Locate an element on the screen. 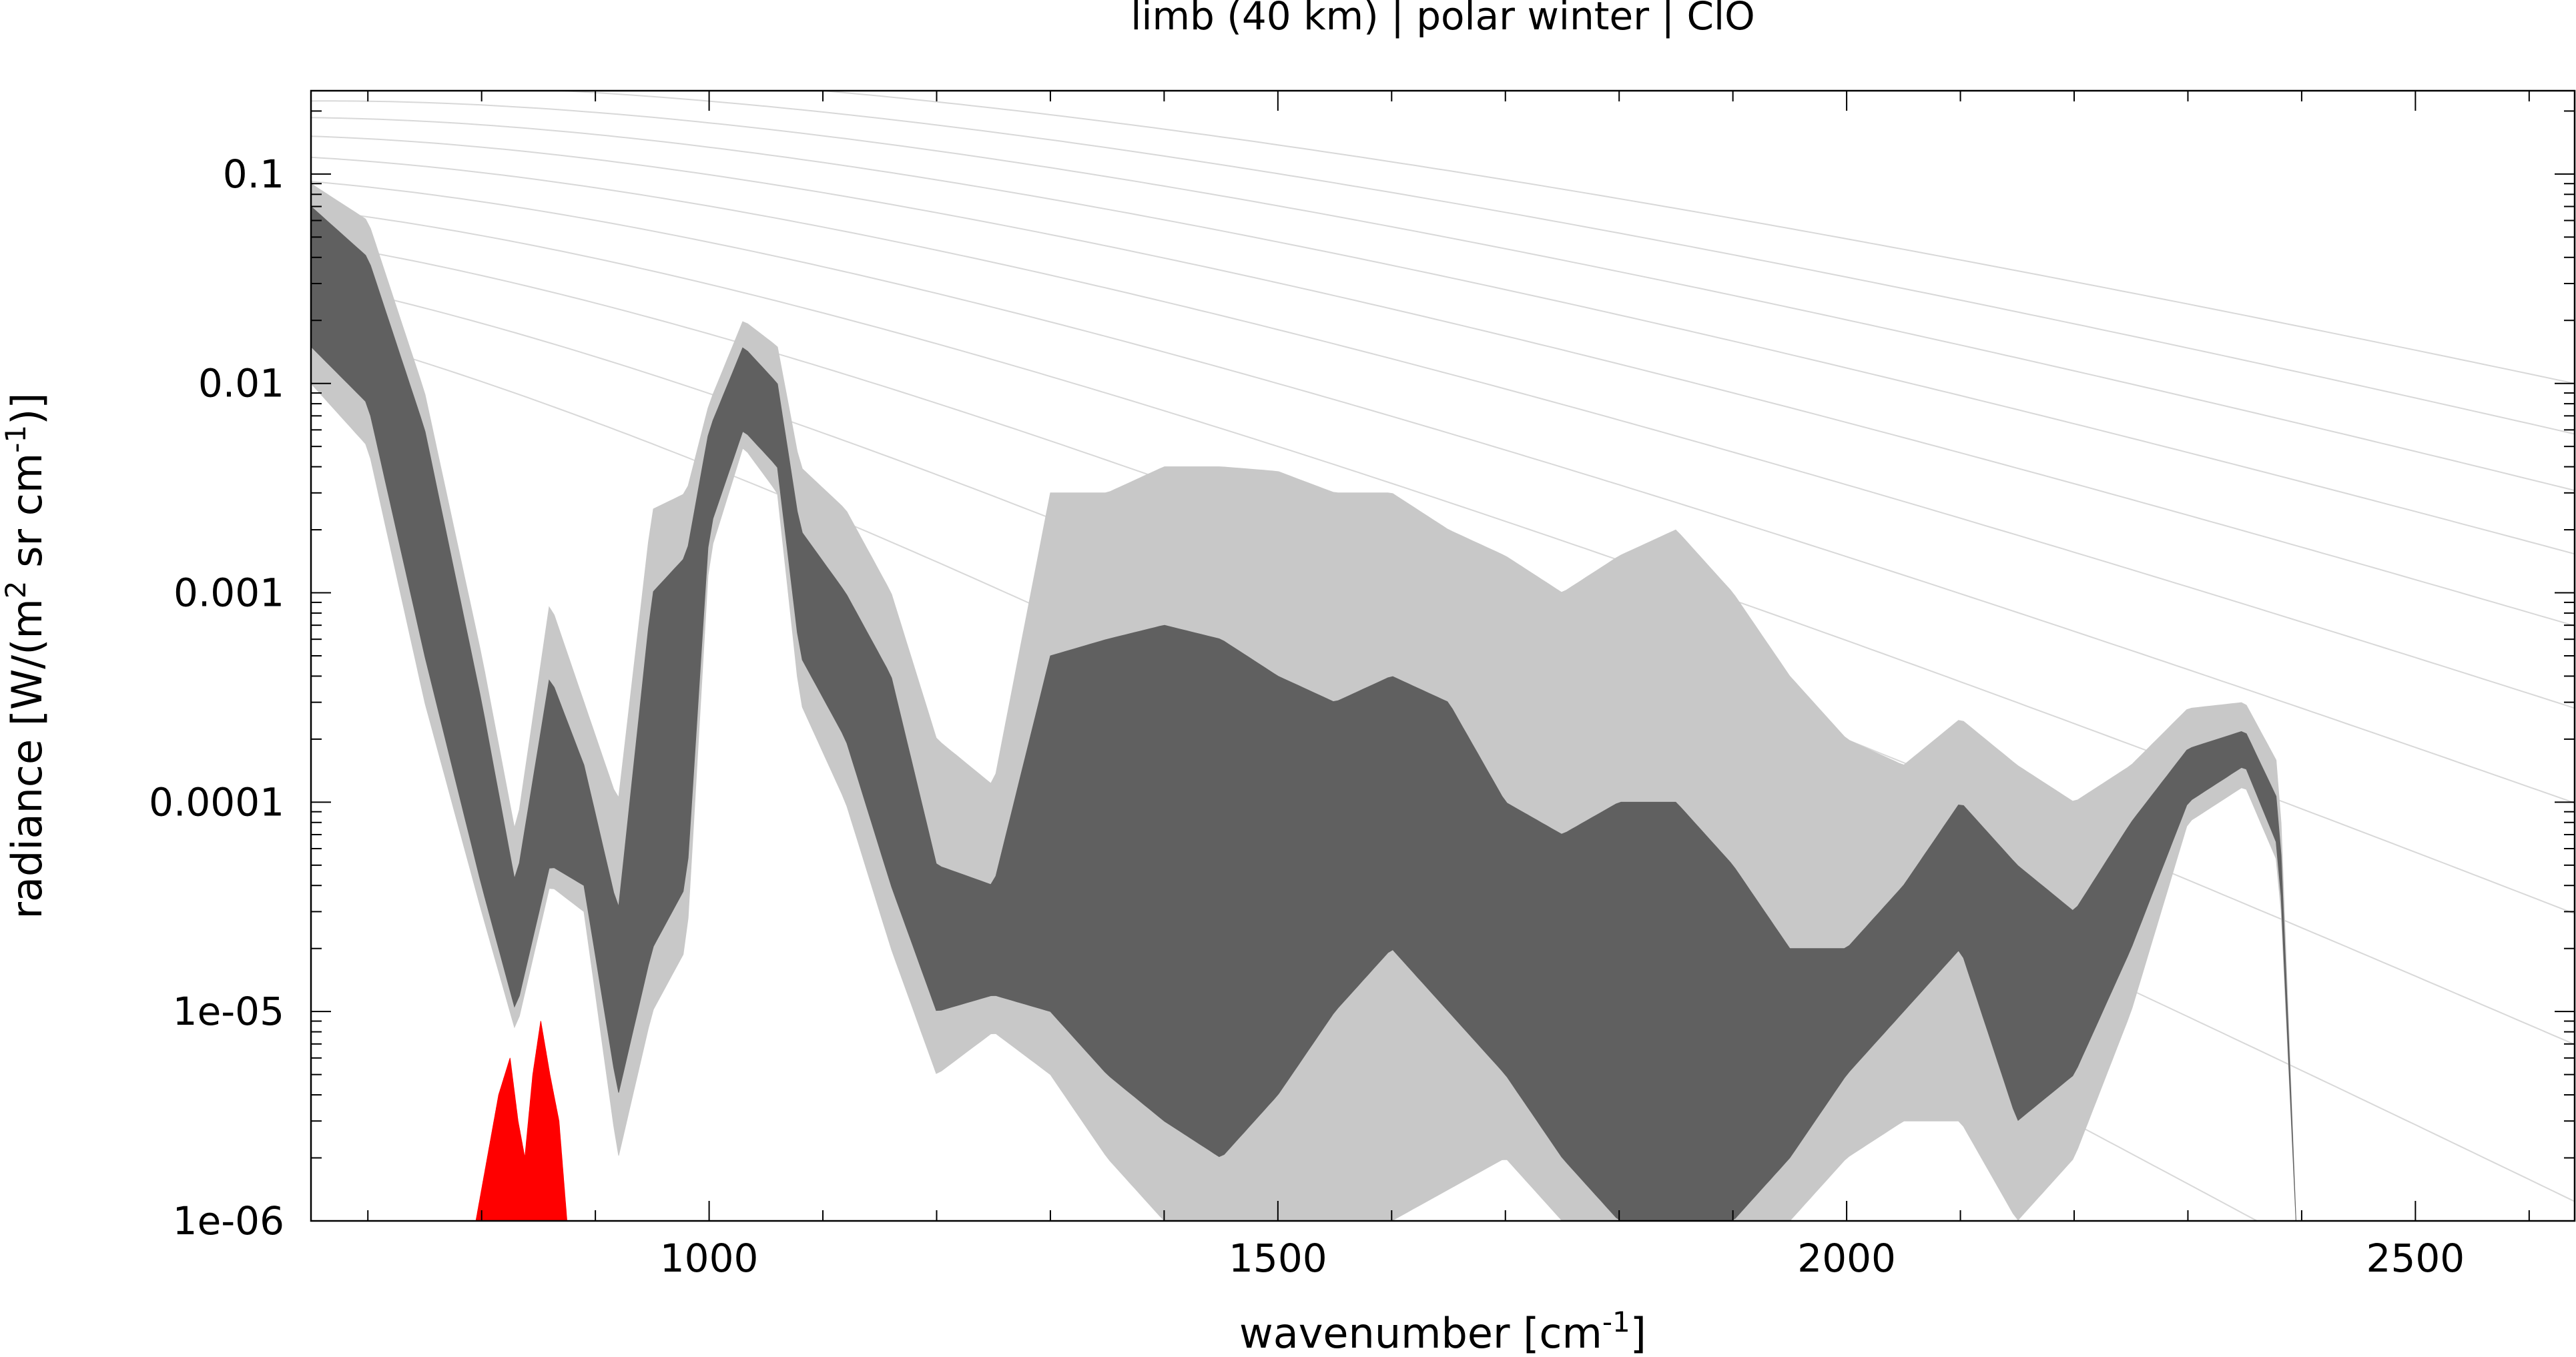  x-axis-label-sup: -1 is located at coordinates (1616, 1322).